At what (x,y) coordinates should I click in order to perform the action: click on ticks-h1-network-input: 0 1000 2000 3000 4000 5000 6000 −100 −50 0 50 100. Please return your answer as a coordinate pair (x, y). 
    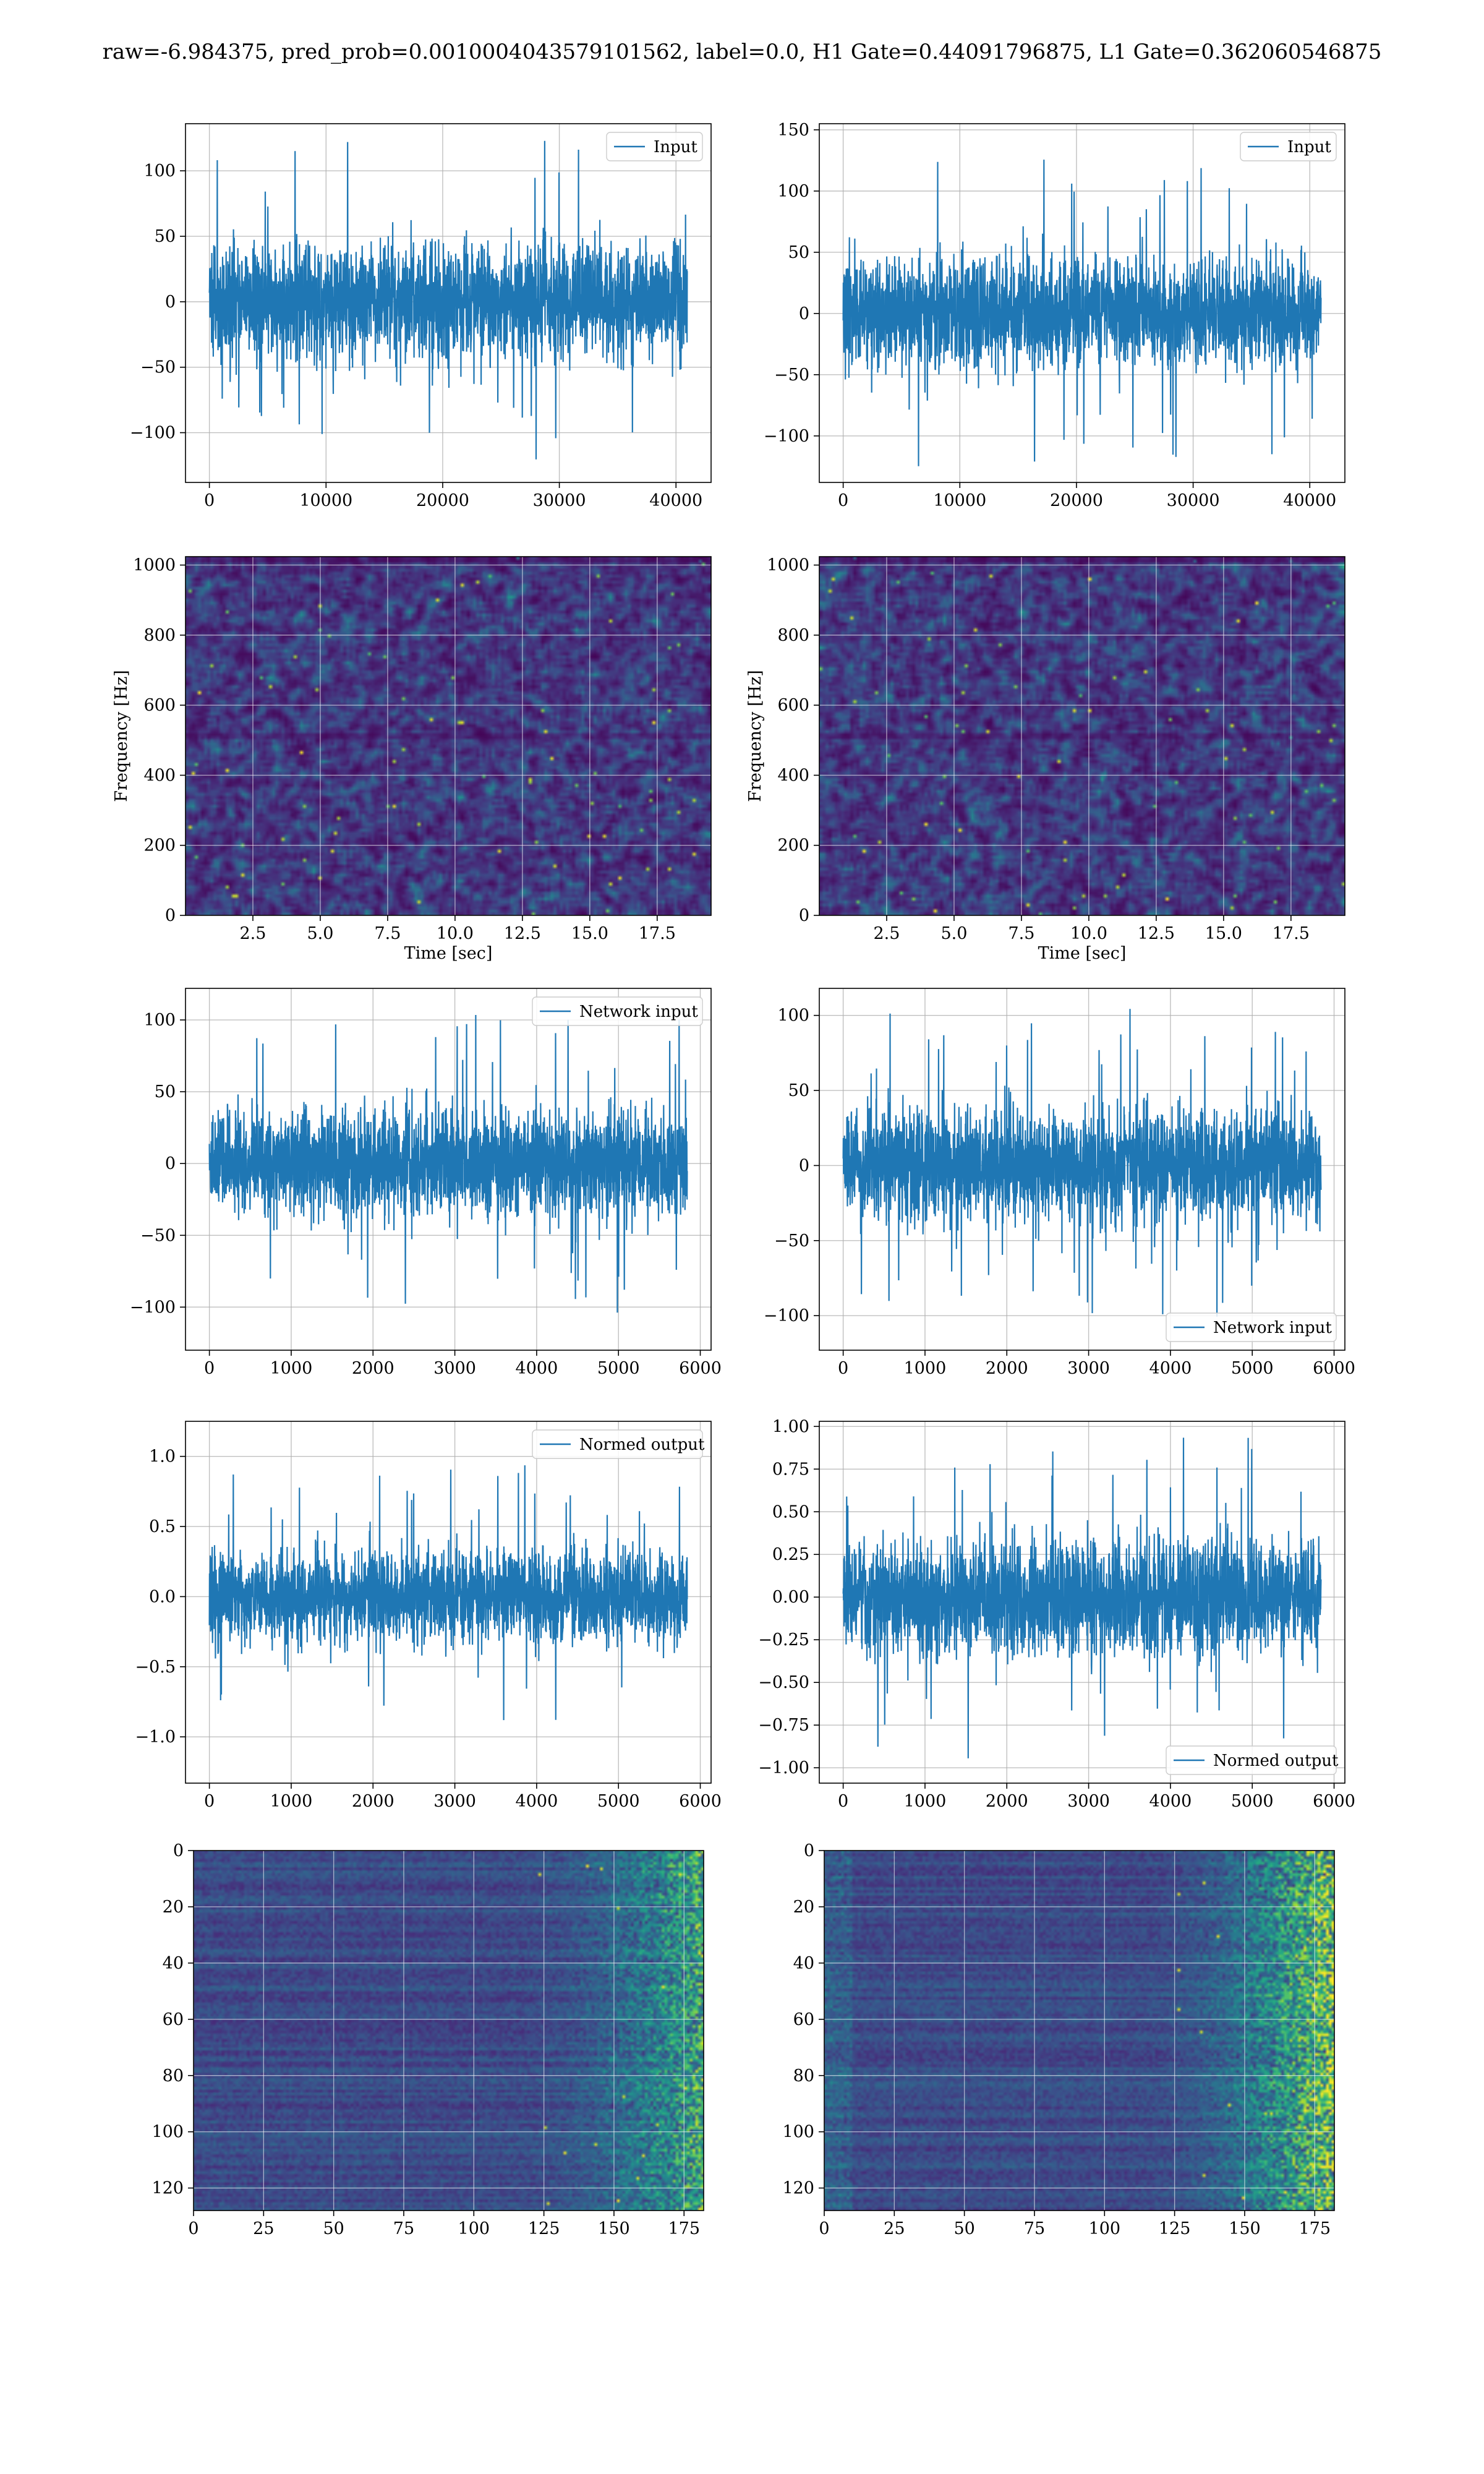
    Looking at the image, I should click on (426, 1194).